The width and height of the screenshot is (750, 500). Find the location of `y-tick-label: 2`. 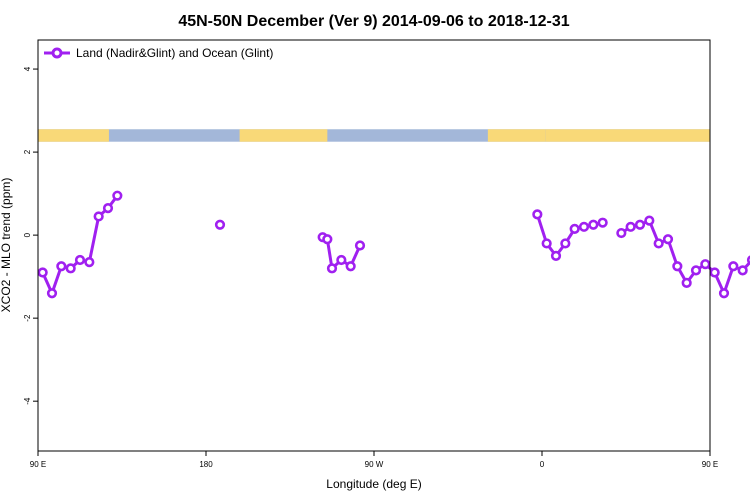

y-tick-label: 2 is located at coordinates (27, 151).